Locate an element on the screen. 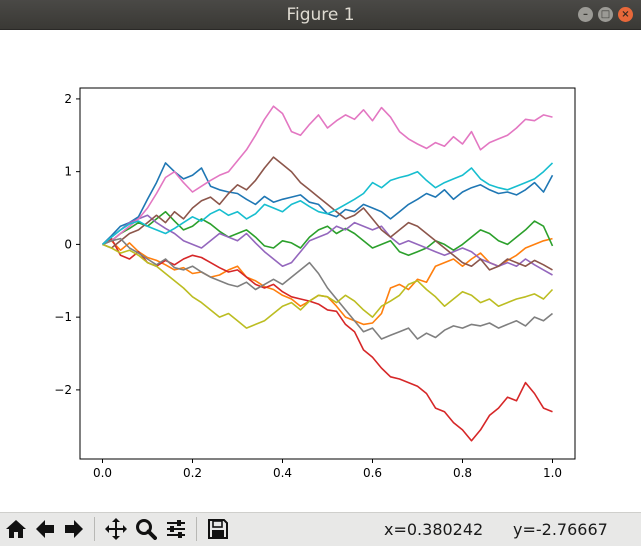 The image size is (641, 546). x-tick-label: 0.0 is located at coordinates (102, 473).